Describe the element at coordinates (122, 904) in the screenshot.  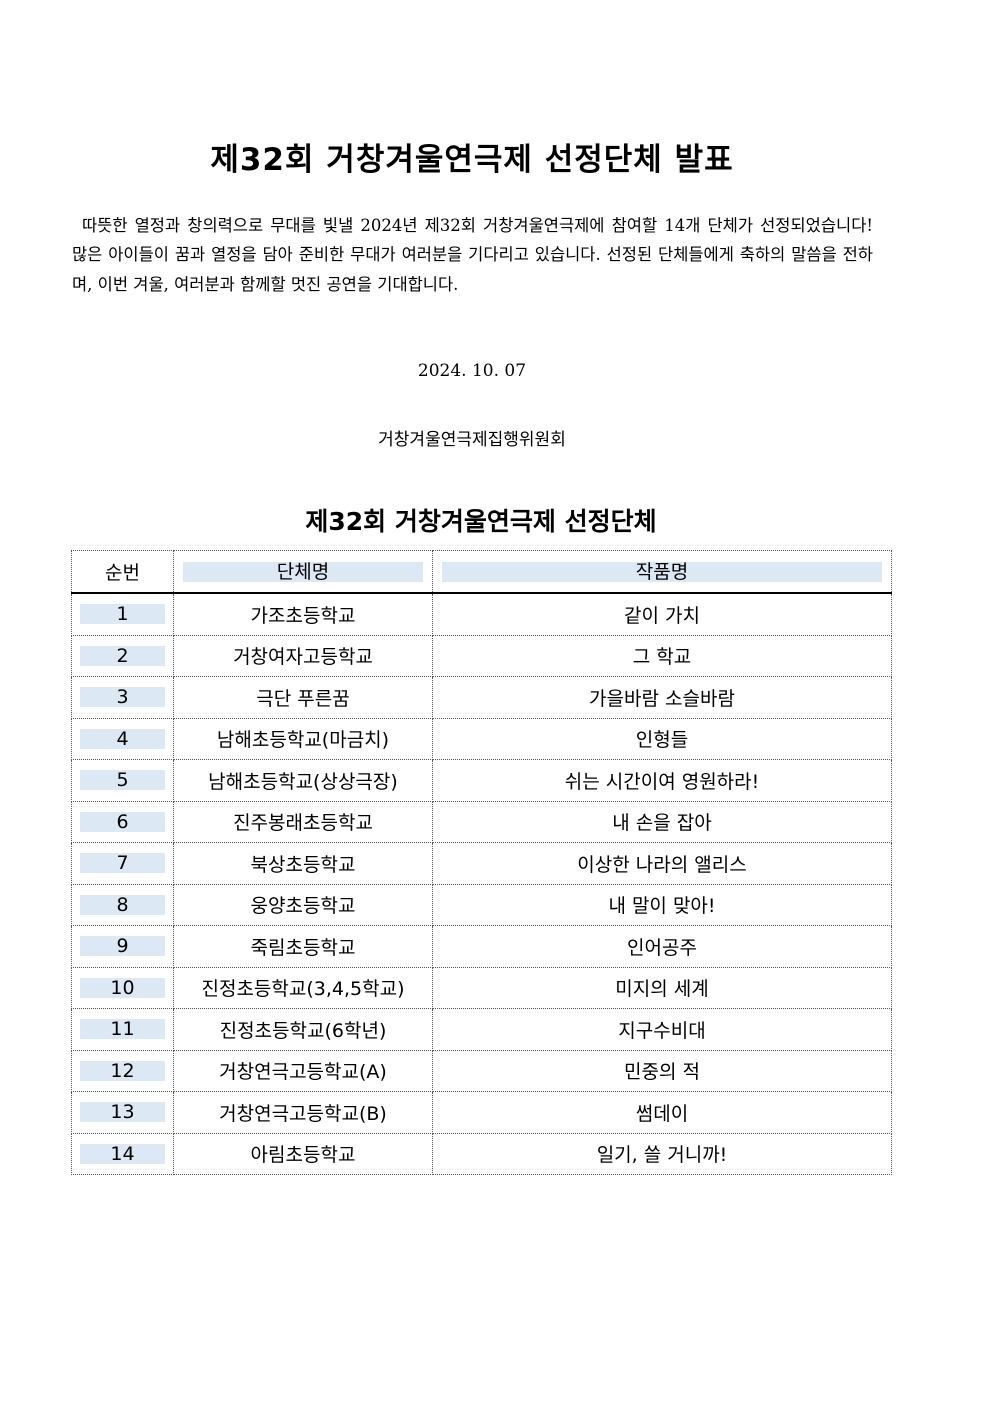
I see `row-number: 8` at that location.